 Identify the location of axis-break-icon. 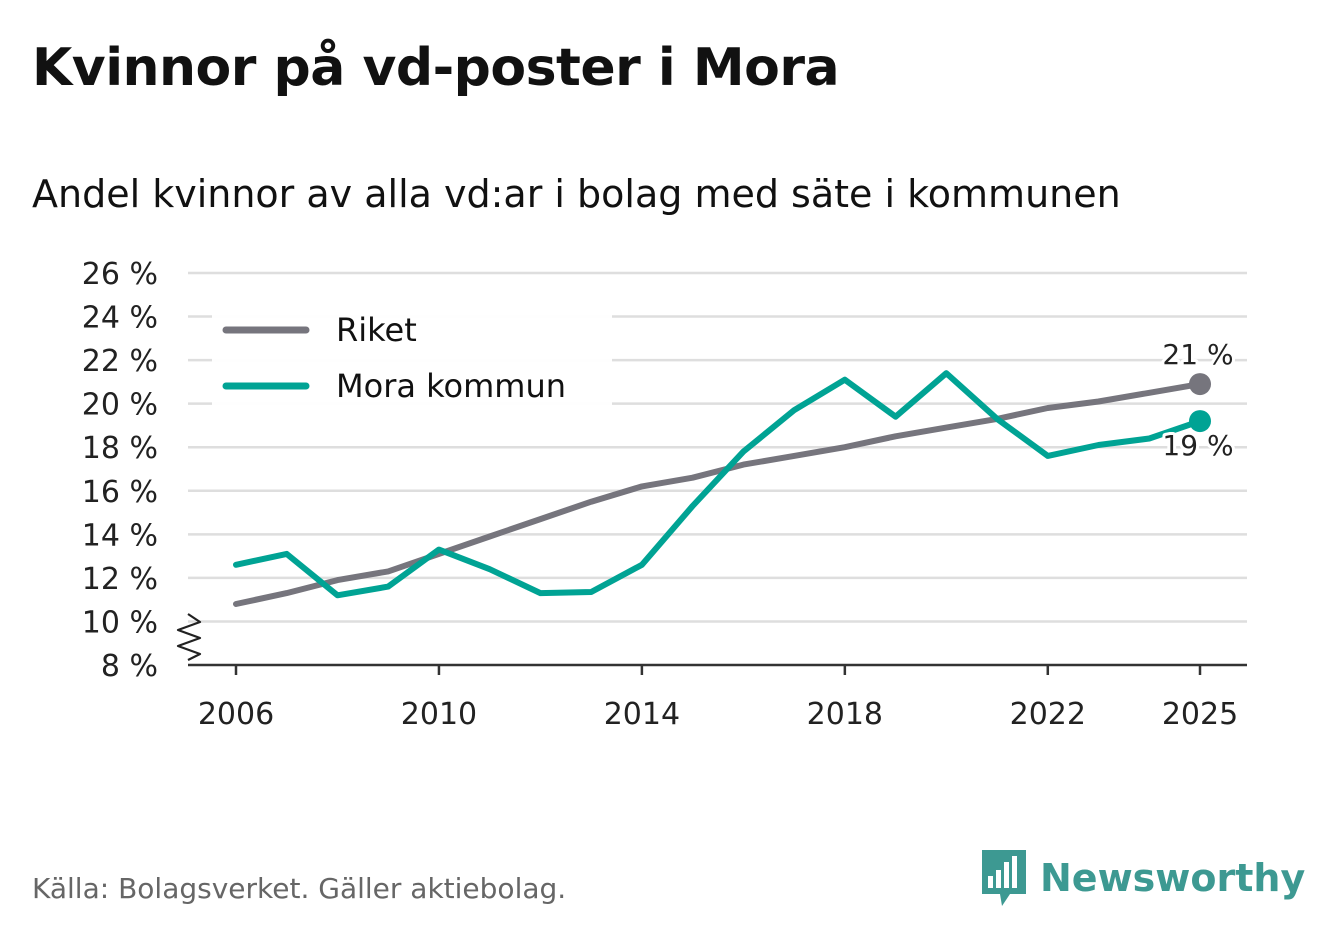
(189, 637).